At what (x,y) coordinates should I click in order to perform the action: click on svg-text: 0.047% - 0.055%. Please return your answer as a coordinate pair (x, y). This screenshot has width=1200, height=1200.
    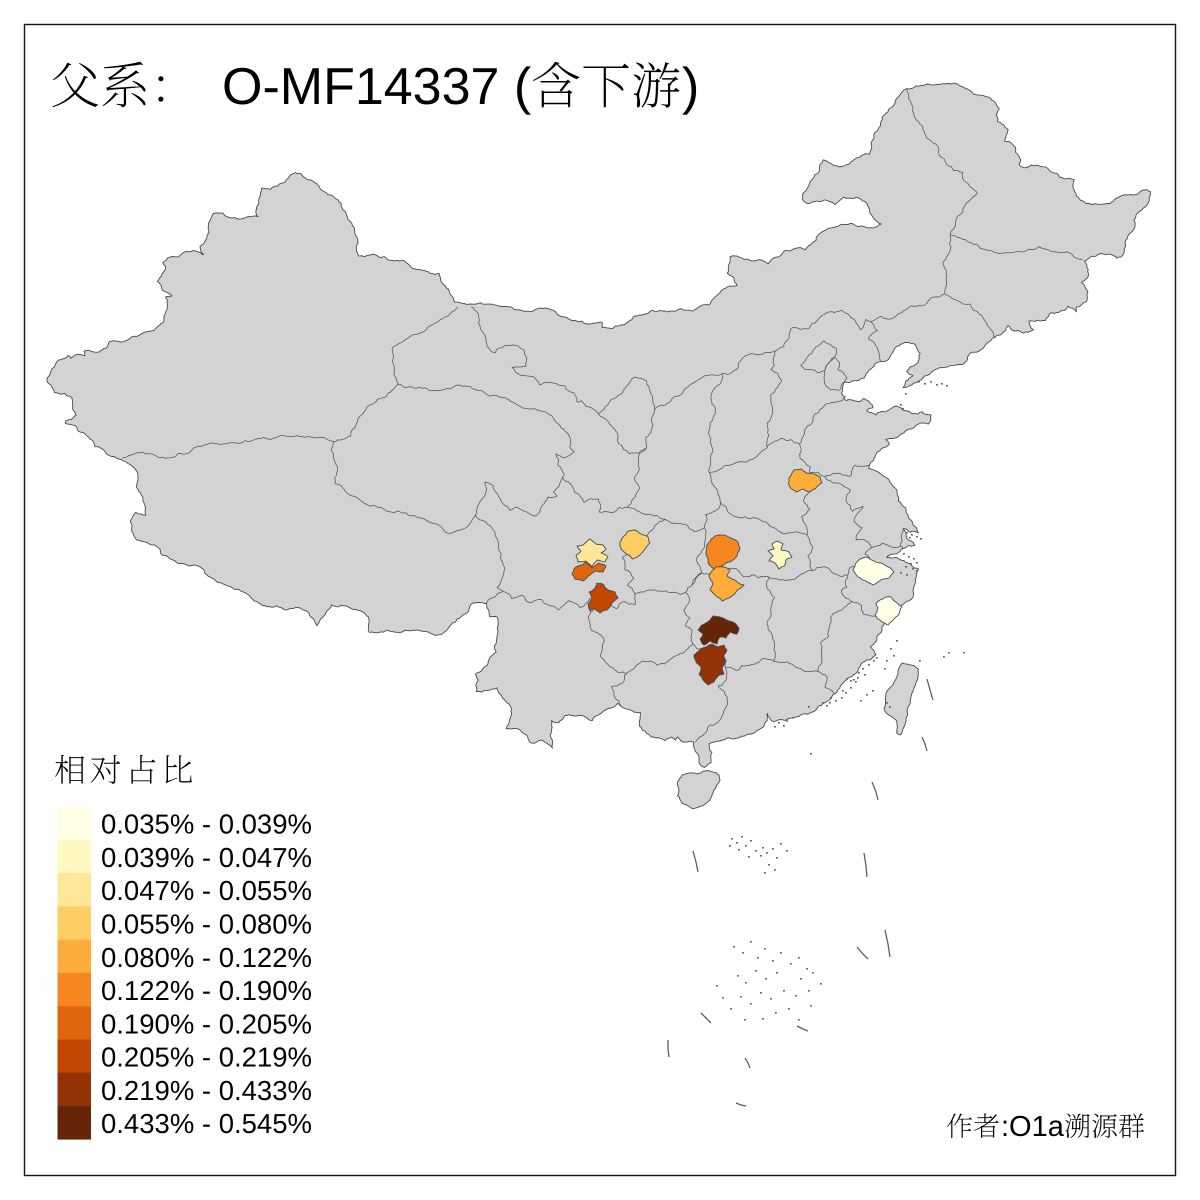
    Looking at the image, I should click on (206, 890).